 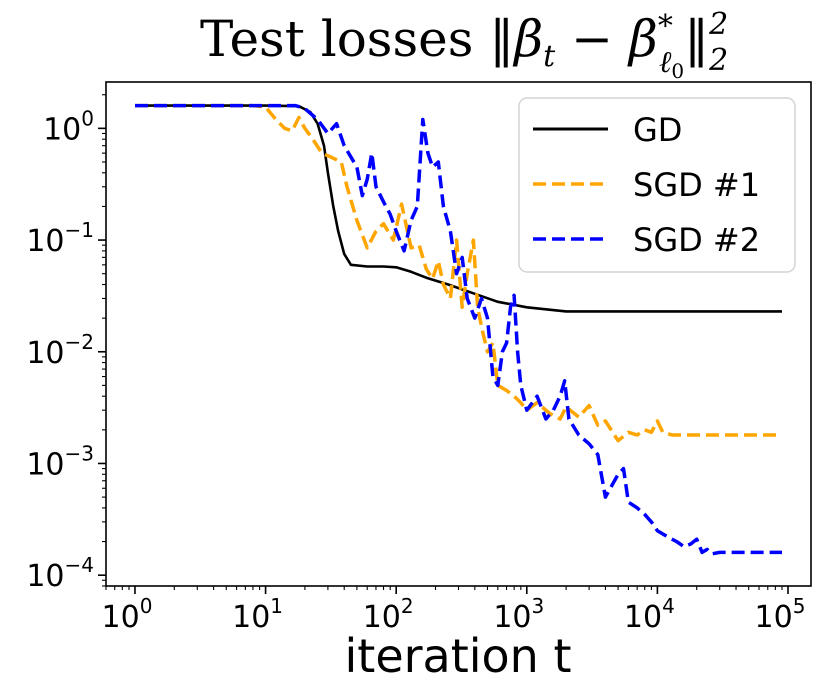 What do you see at coordinates (257, 614) in the screenshot?
I see `x-tick-label: 10¹` at bounding box center [257, 614].